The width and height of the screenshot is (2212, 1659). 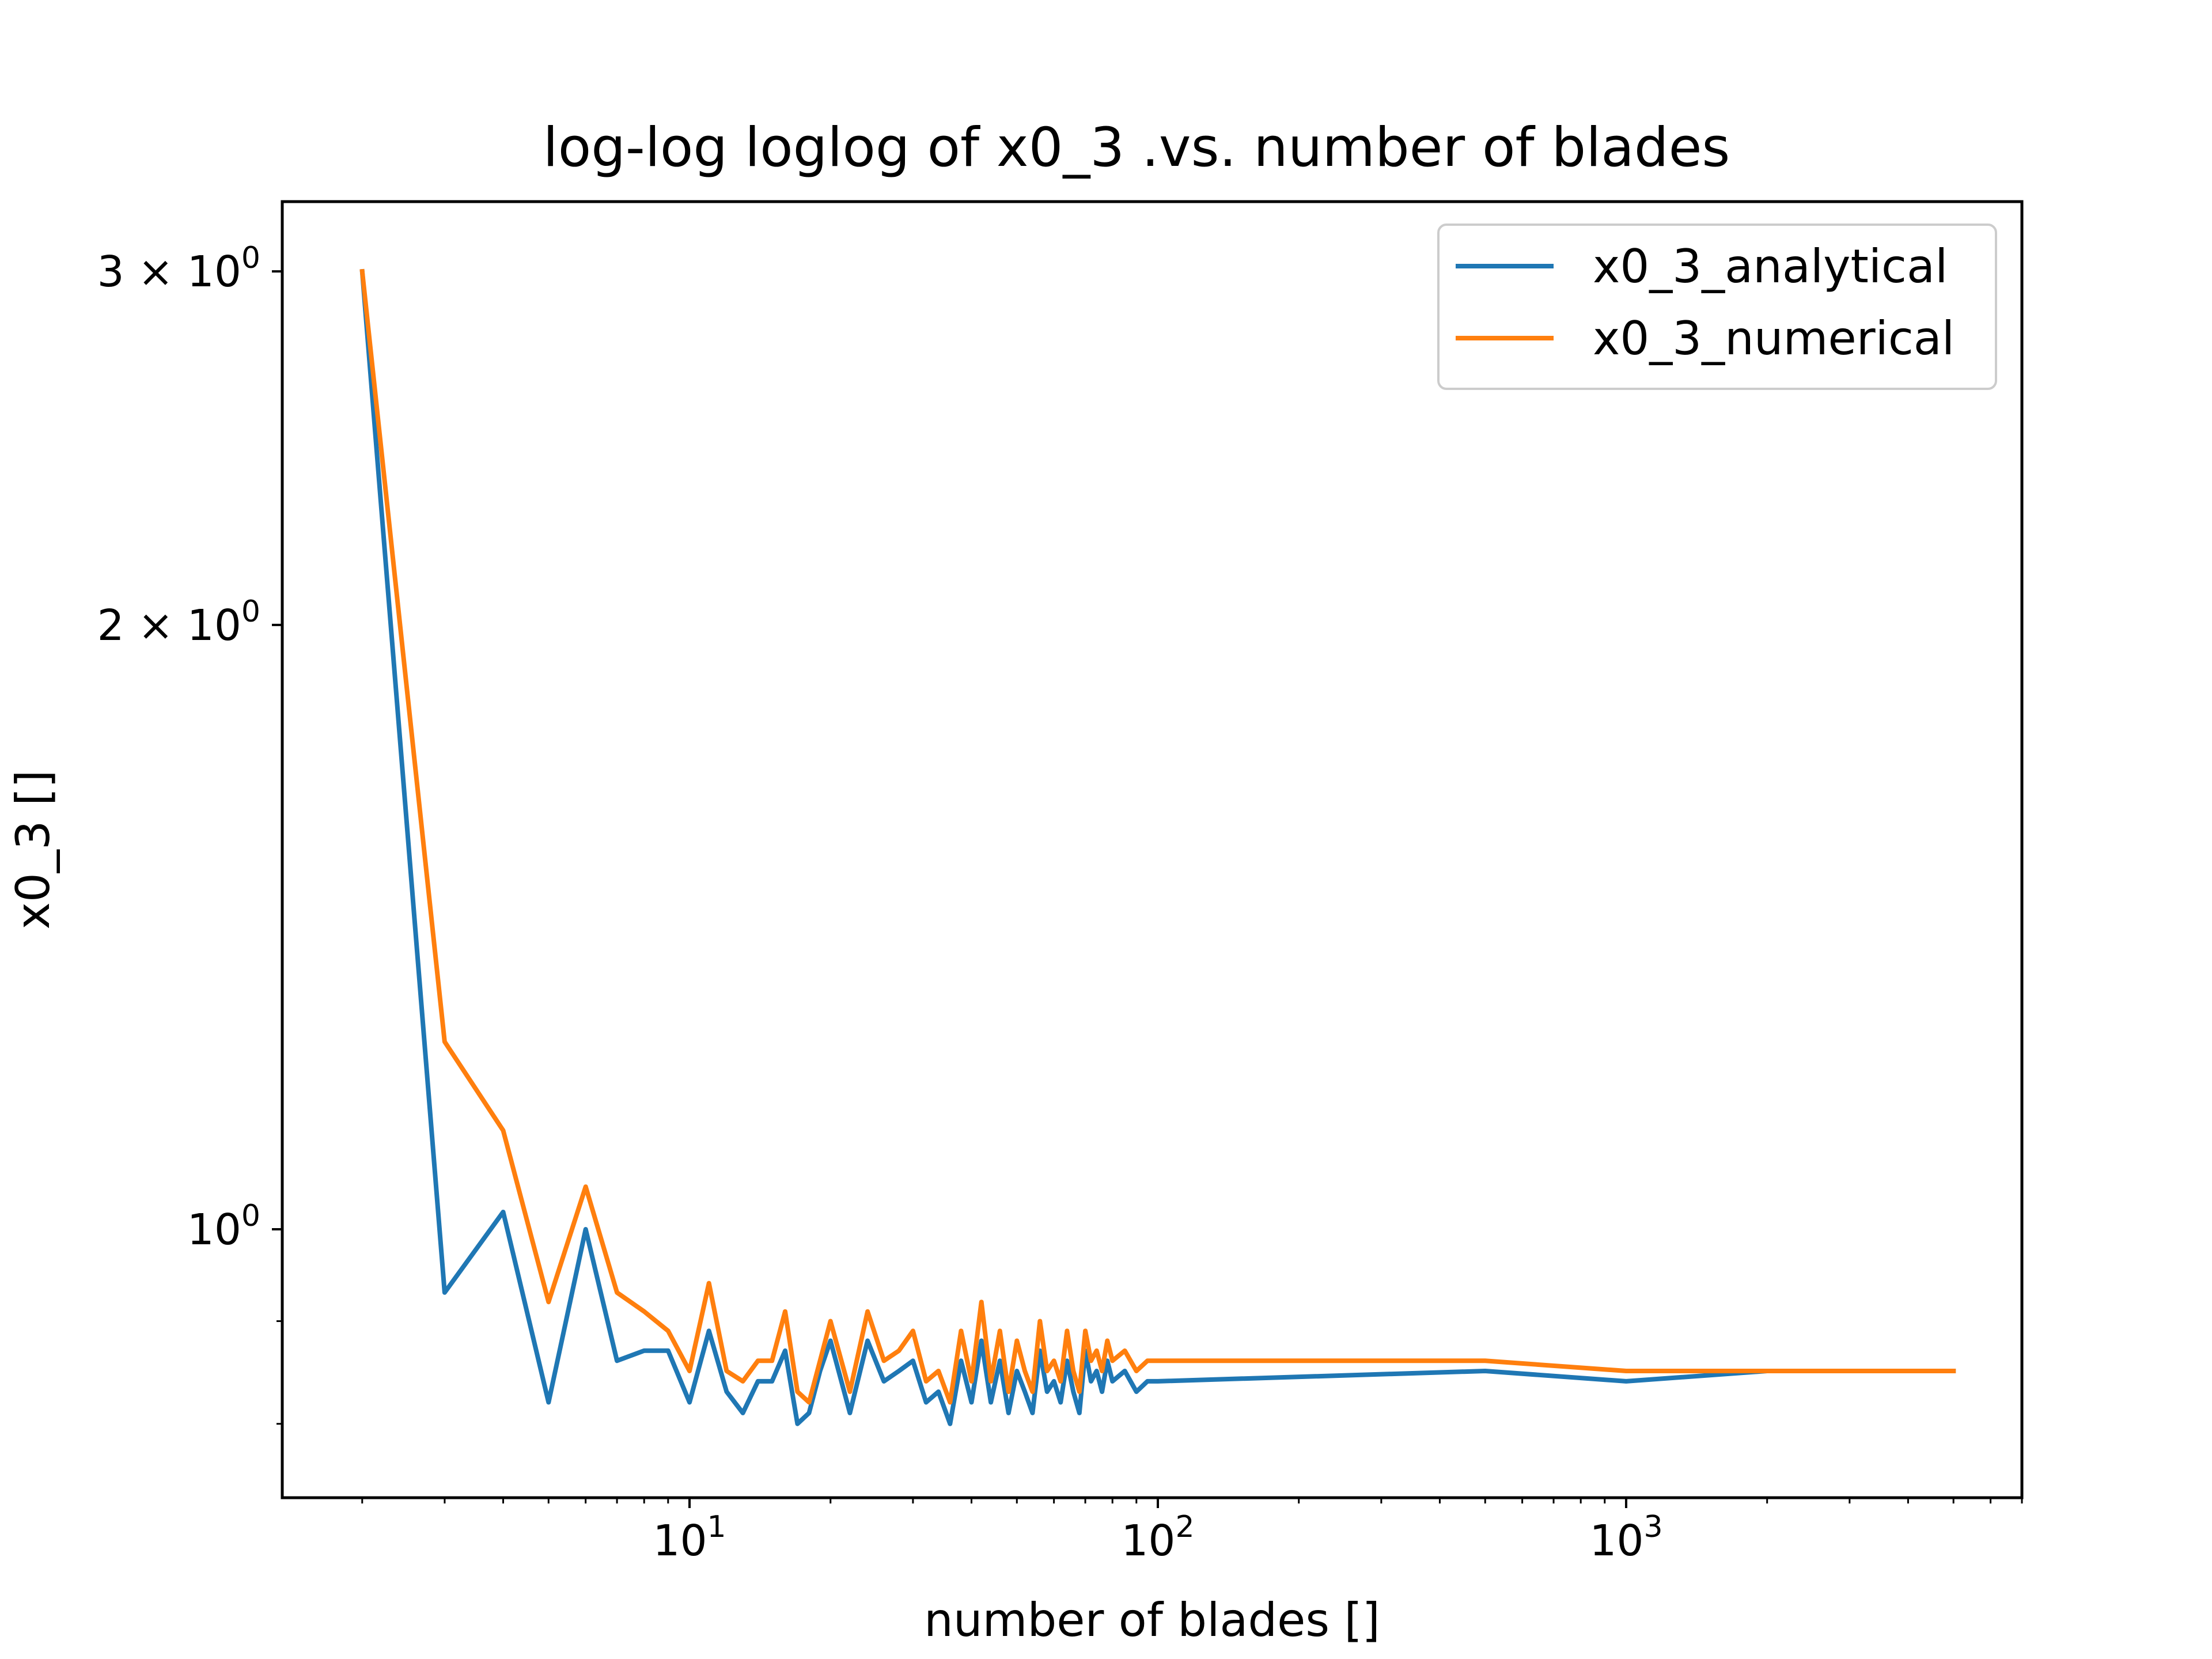 What do you see at coordinates (178, 269) in the screenshot?
I see `y-tick-label: 3 × 100` at bounding box center [178, 269].